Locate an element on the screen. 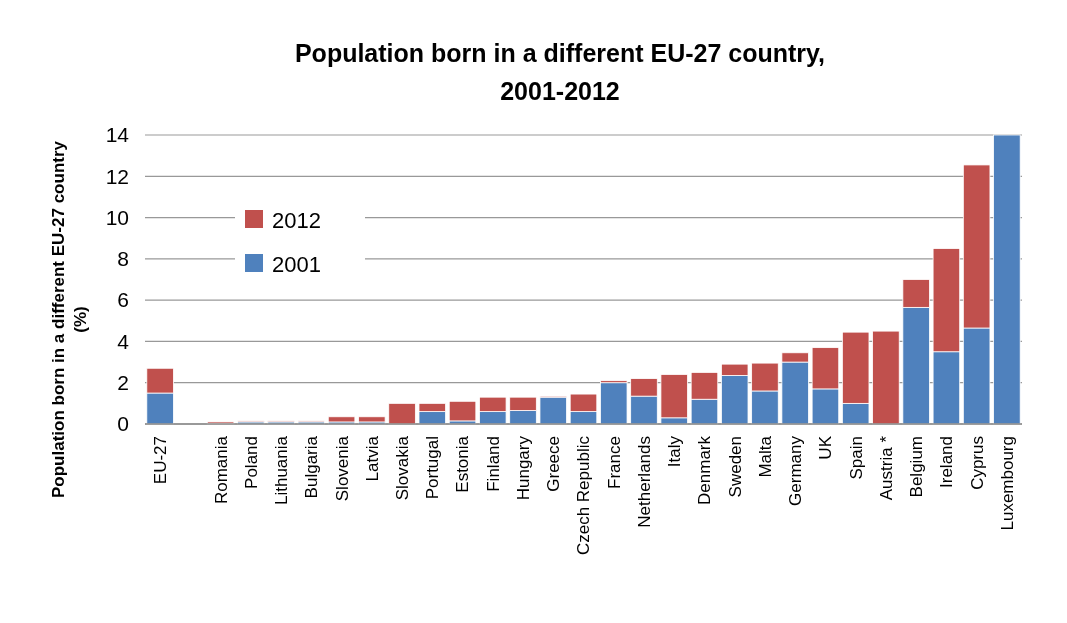 This screenshot has width=1067, height=623. y-tick-label: 6 is located at coordinates (123, 300).